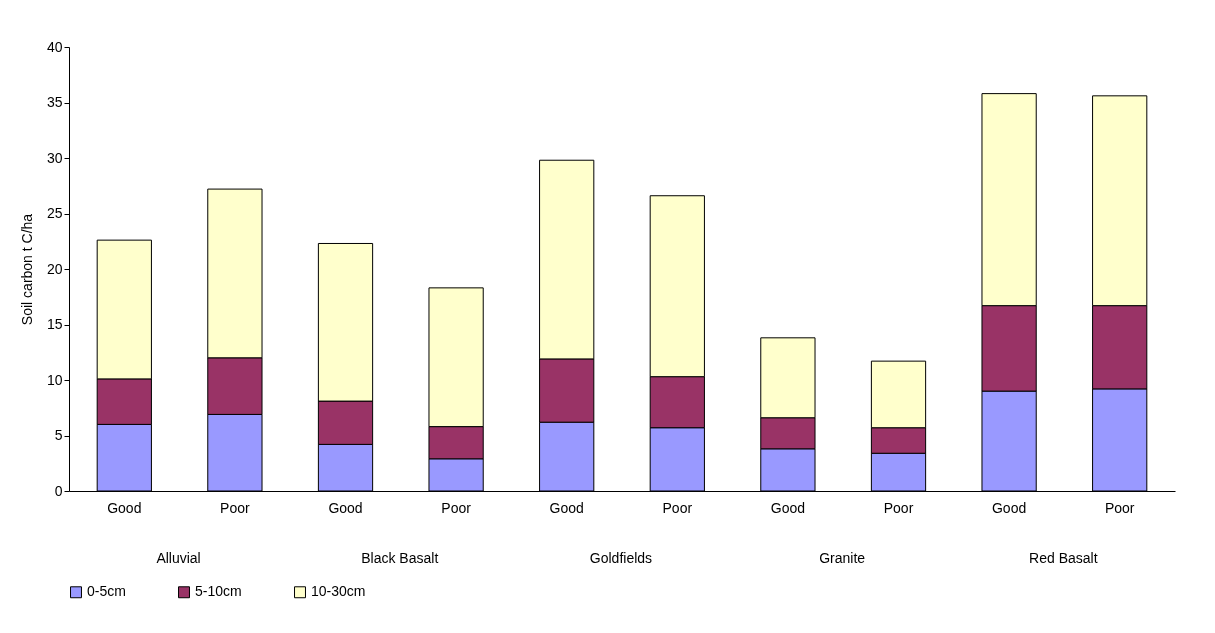  Describe the element at coordinates (54, 324) in the screenshot. I see `y-tick-label: 15` at that location.